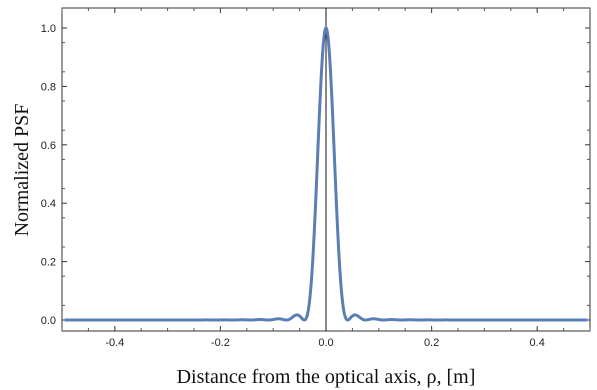 The width and height of the screenshot is (597, 390). Describe the element at coordinates (22, 170) in the screenshot. I see `y-axis-title: Normalized PSF` at that location.